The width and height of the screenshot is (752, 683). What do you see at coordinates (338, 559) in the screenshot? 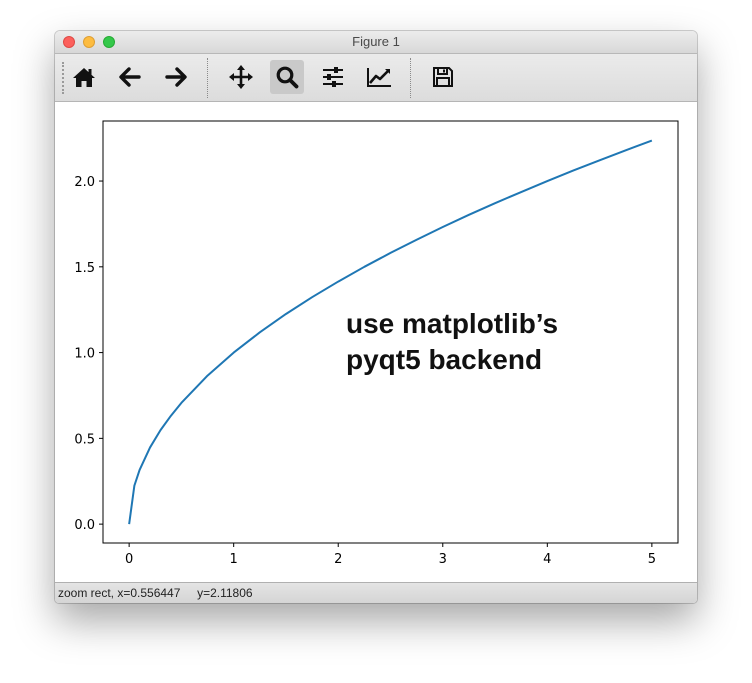
I see `x-tick-label: 2` at bounding box center [338, 559].